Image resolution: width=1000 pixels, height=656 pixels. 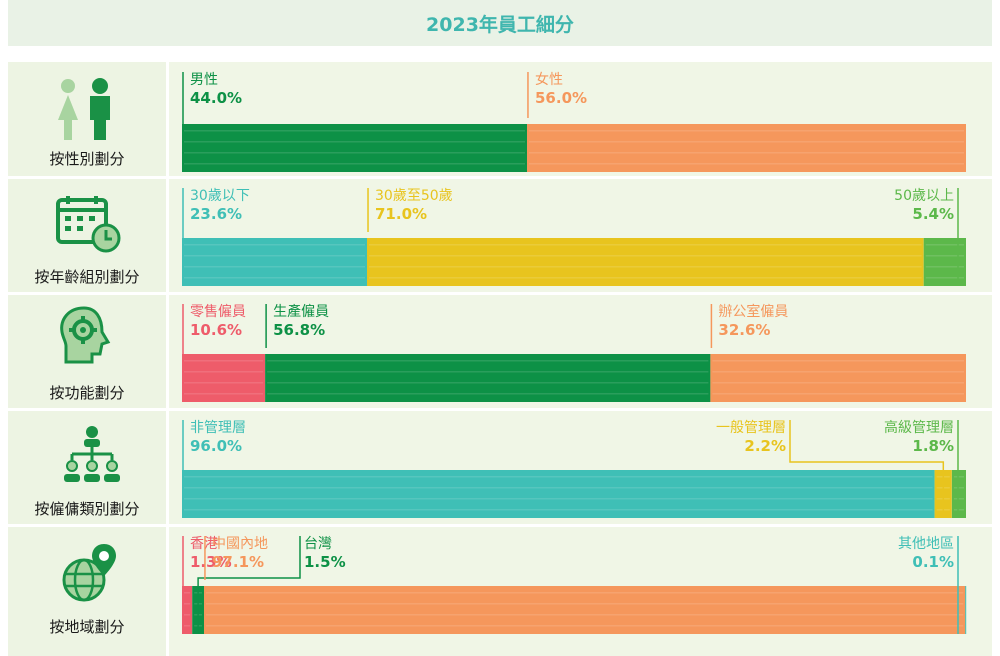 What do you see at coordinates (751, 428) in the screenshot?
I see `segment-name: 一般管理層` at bounding box center [751, 428].